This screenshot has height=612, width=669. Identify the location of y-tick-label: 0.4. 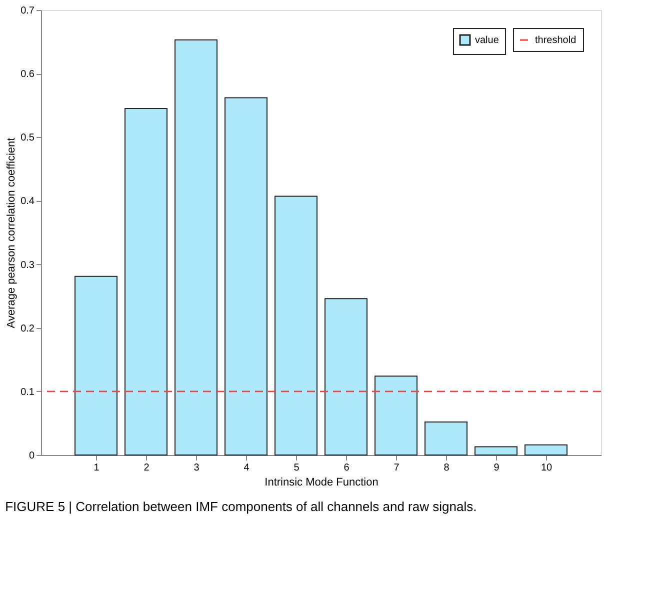
(27, 202).